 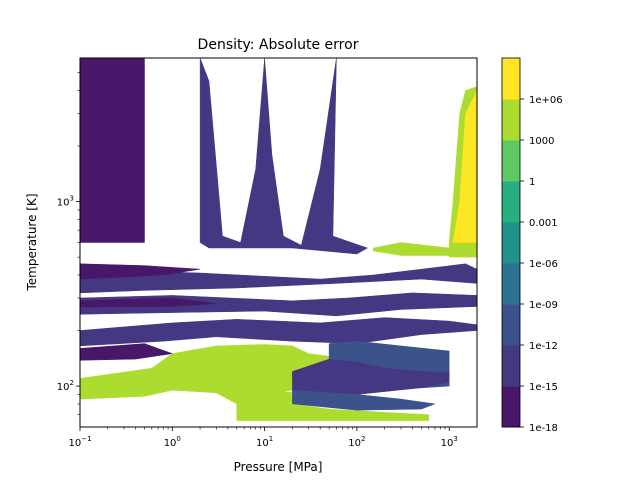 I want to click on y-tick-label: 10², so click(x=65, y=386).